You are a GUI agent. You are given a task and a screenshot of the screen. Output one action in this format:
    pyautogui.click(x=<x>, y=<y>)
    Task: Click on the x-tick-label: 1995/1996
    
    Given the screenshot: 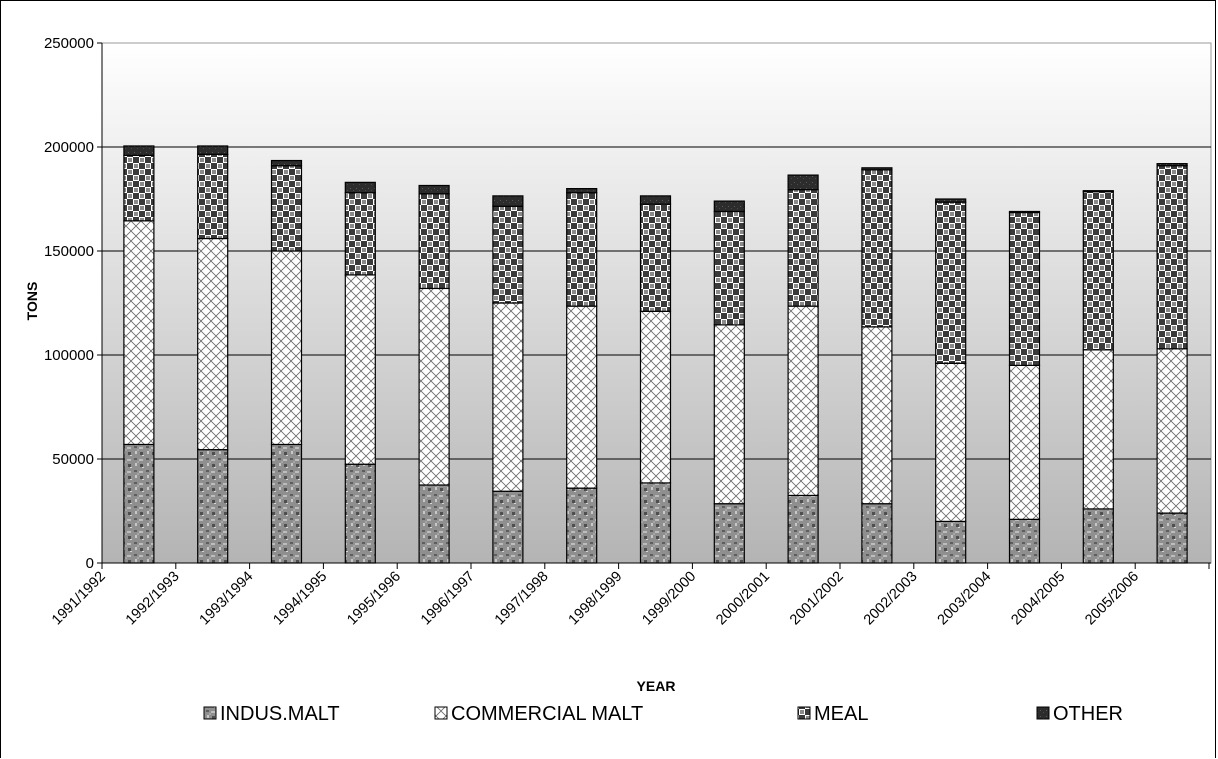 What is the action you would take?
    pyautogui.click(x=374, y=599)
    